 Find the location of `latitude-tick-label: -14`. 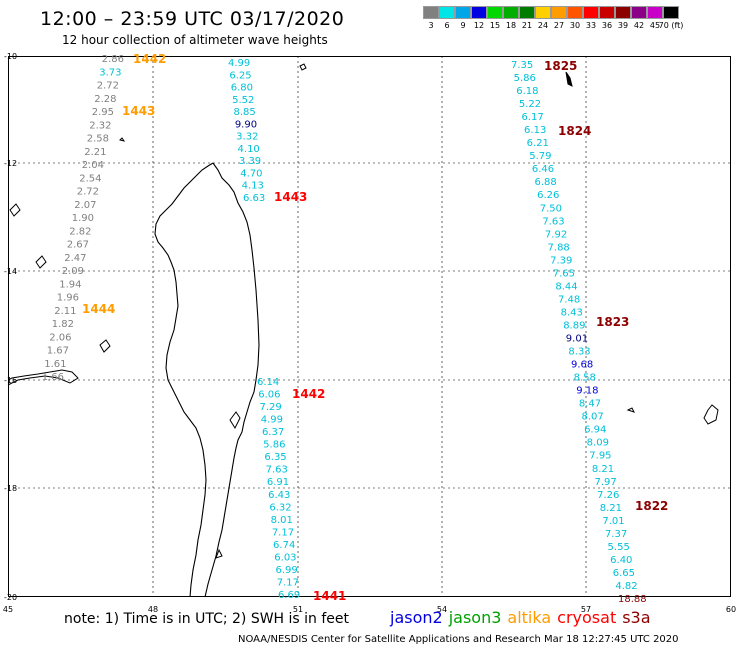

latitude-tick-label: -14 is located at coordinates (10, 271).